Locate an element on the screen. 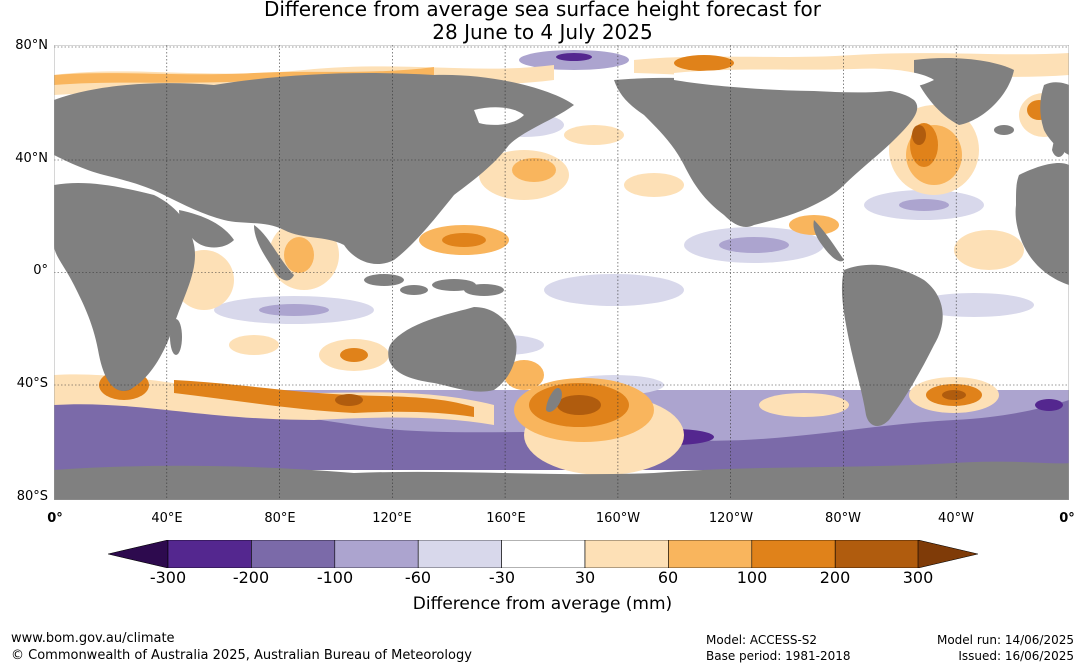 This screenshot has width=1085, height=667. longitude-label-40e: 40°E is located at coordinates (167, 518).